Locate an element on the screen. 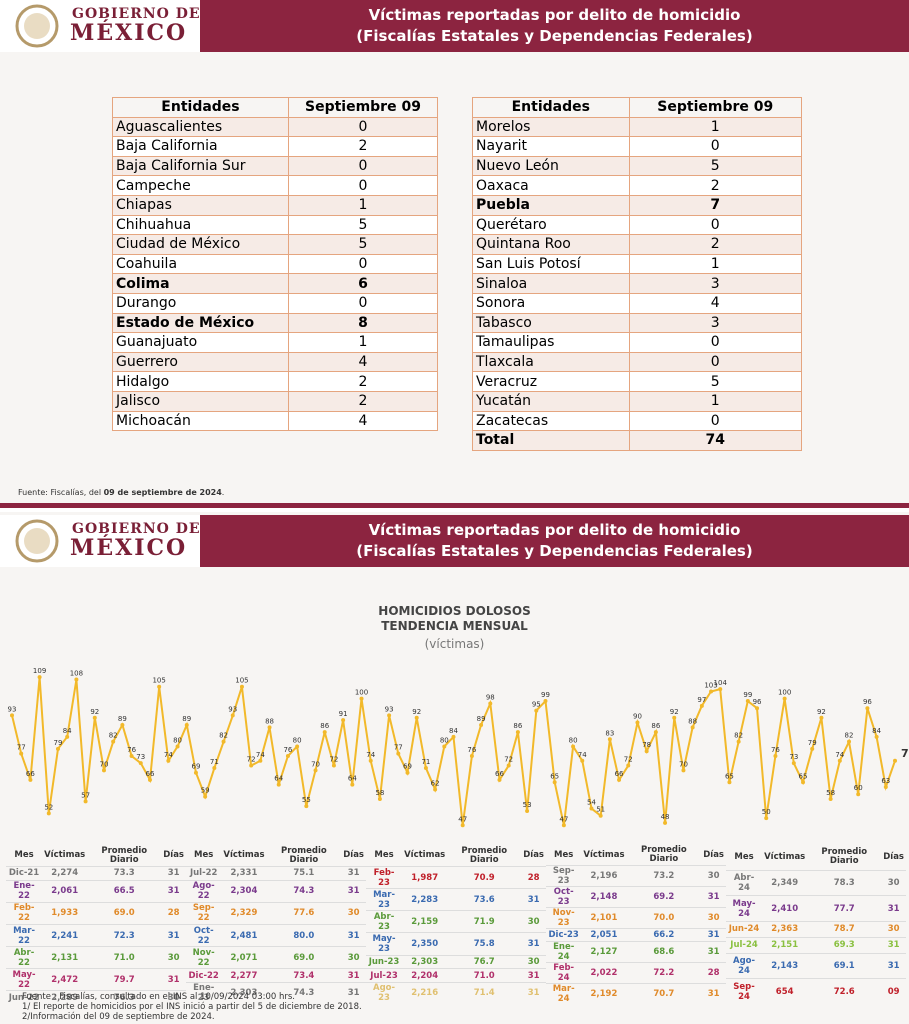 The width and height of the screenshot is (909, 1024). state-name: Nuevo León is located at coordinates (551, 166).